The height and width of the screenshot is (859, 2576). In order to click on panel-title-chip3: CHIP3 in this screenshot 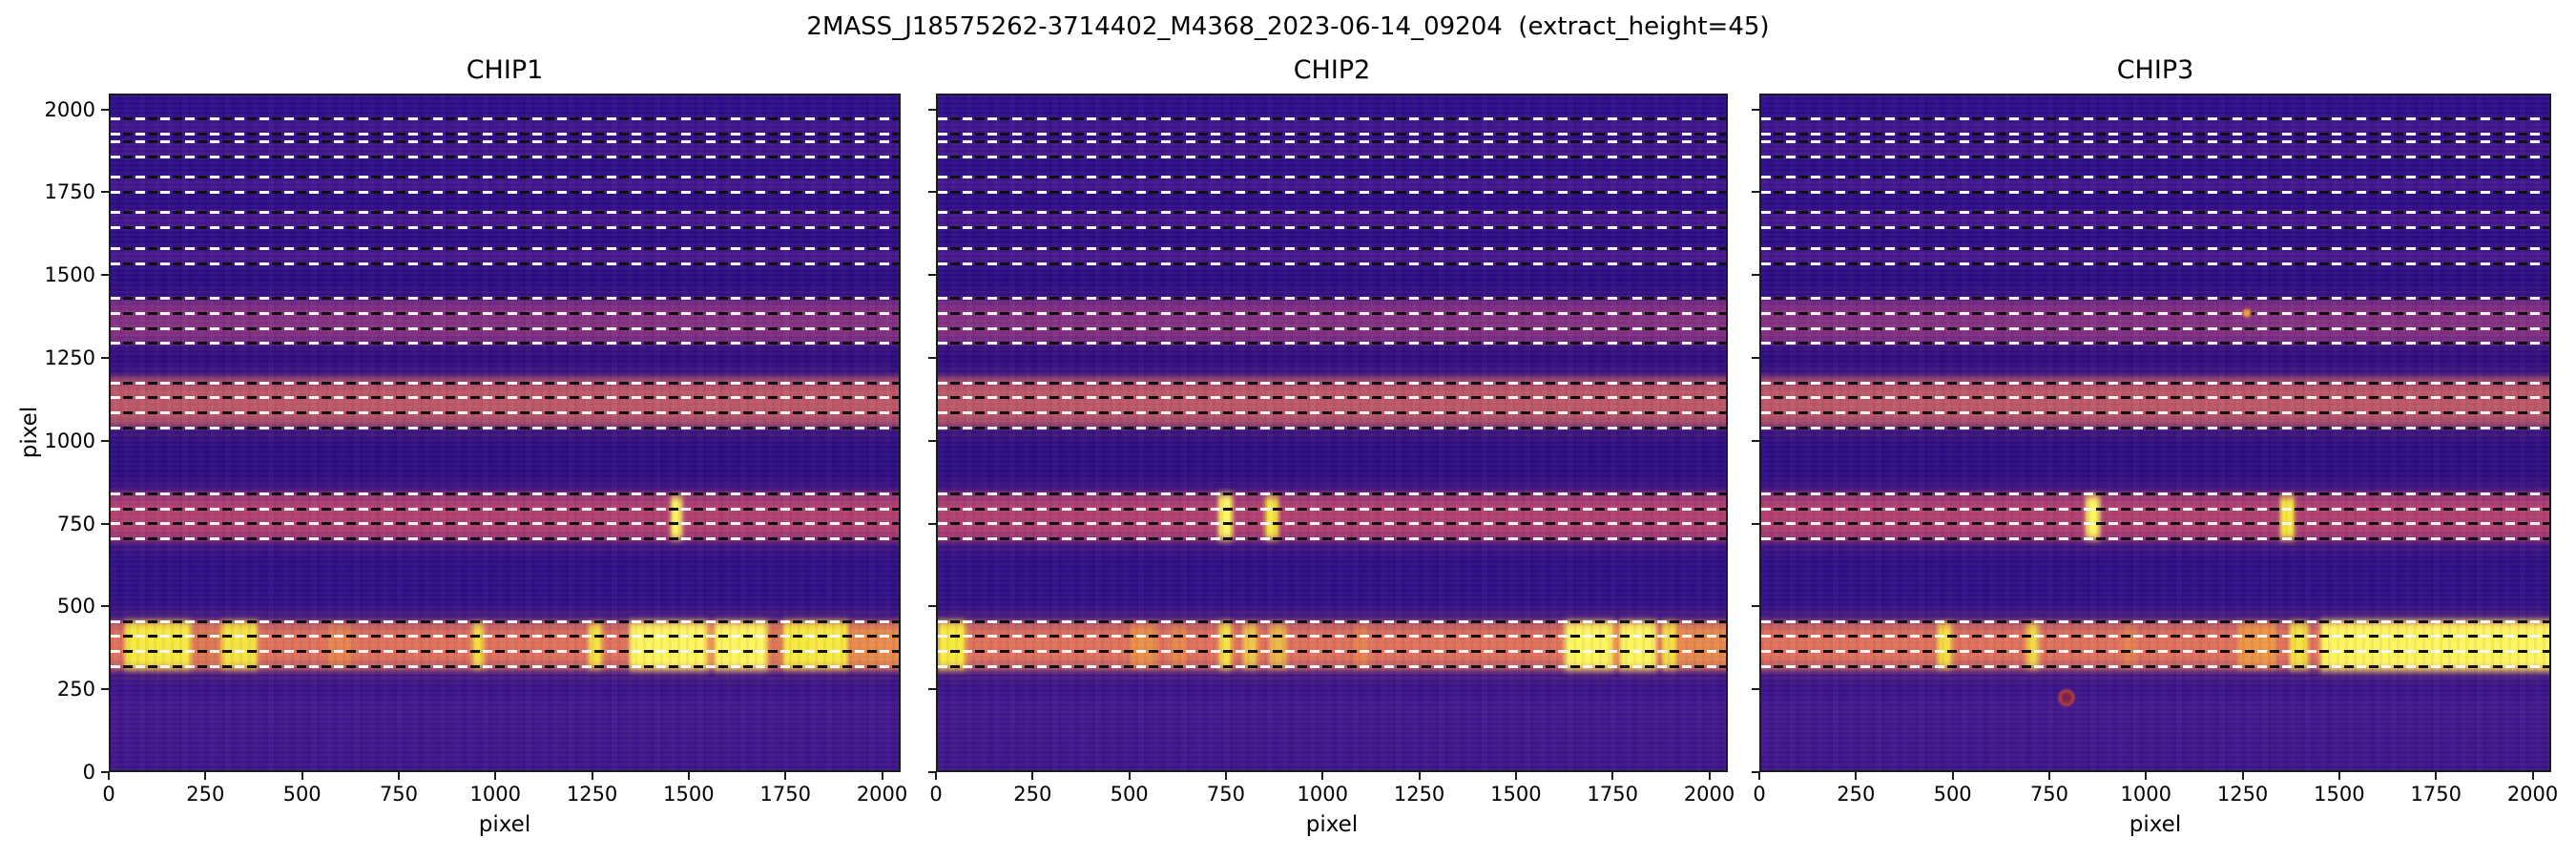, I will do `click(2155, 70)`.